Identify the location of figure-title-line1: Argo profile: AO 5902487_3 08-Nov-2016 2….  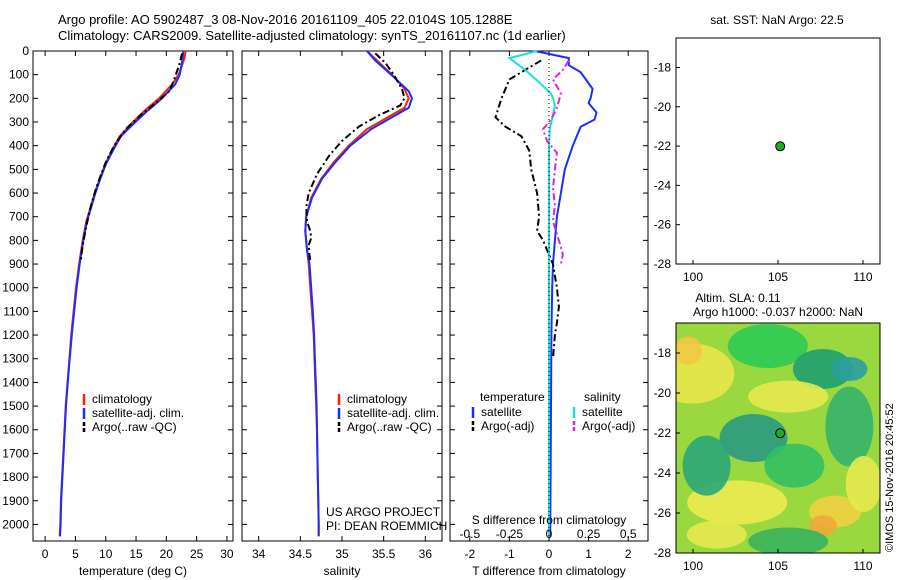
(285, 19).